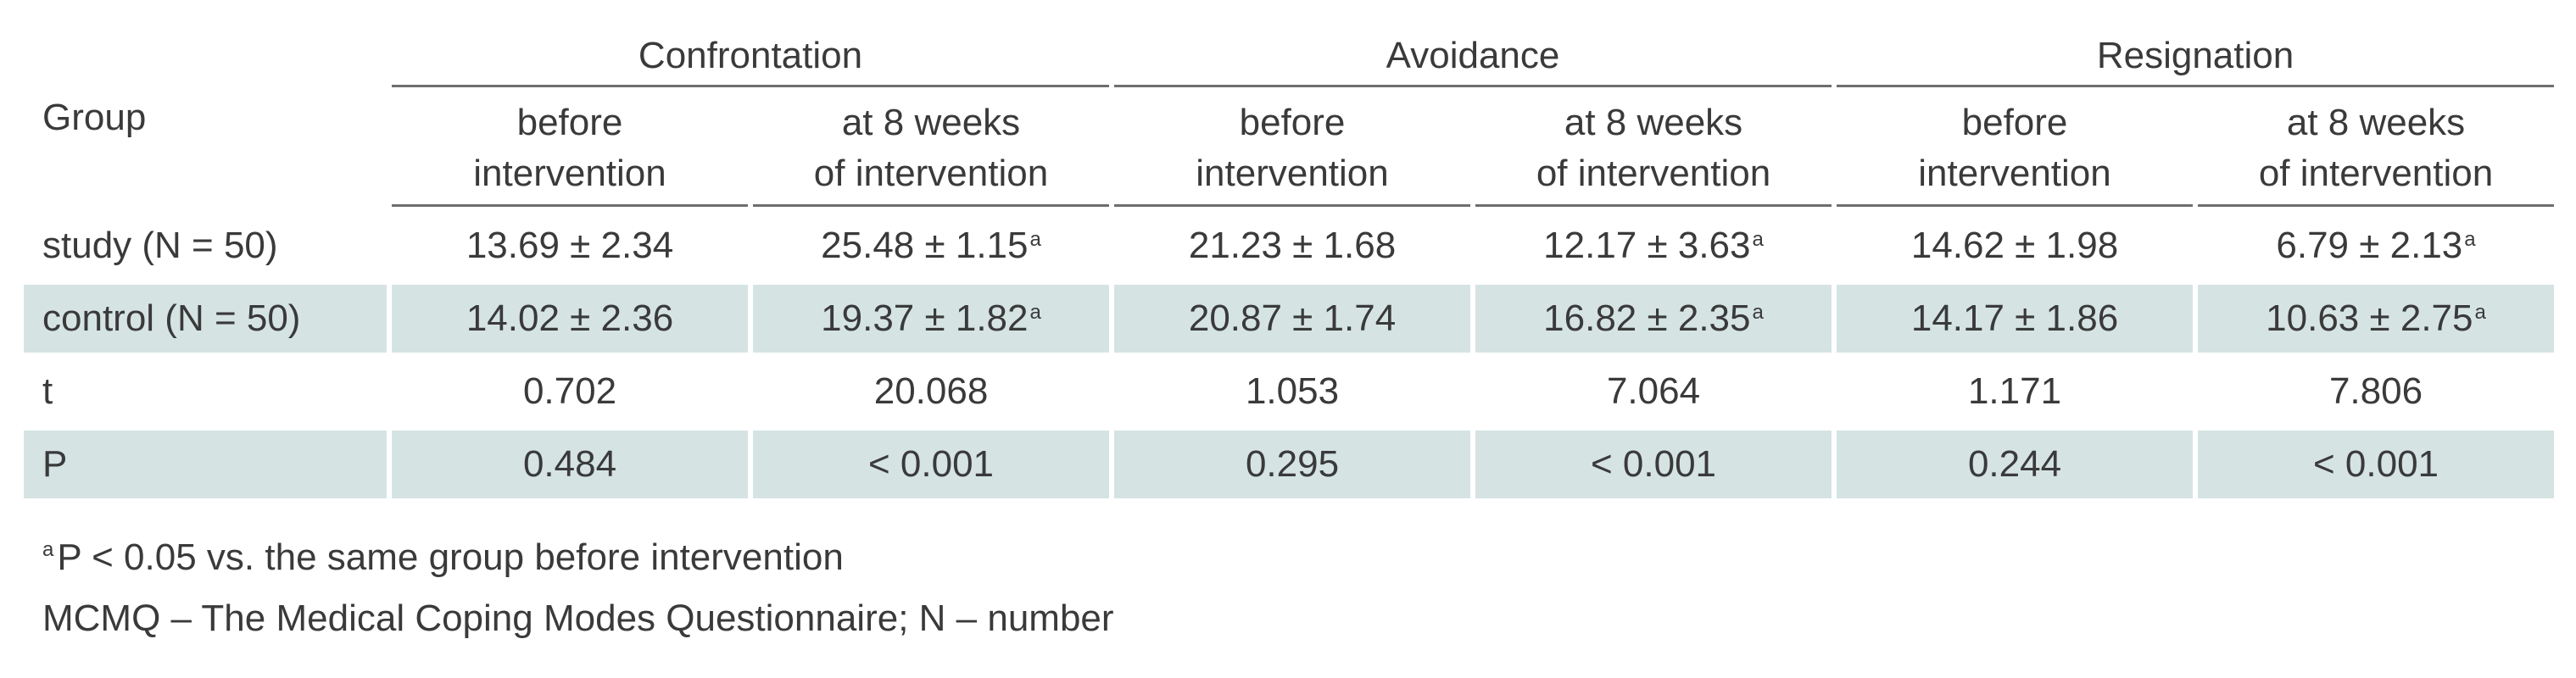  Describe the element at coordinates (925, 246) in the screenshot. I see `cell-value: 25.48 ± 1.15` at that location.